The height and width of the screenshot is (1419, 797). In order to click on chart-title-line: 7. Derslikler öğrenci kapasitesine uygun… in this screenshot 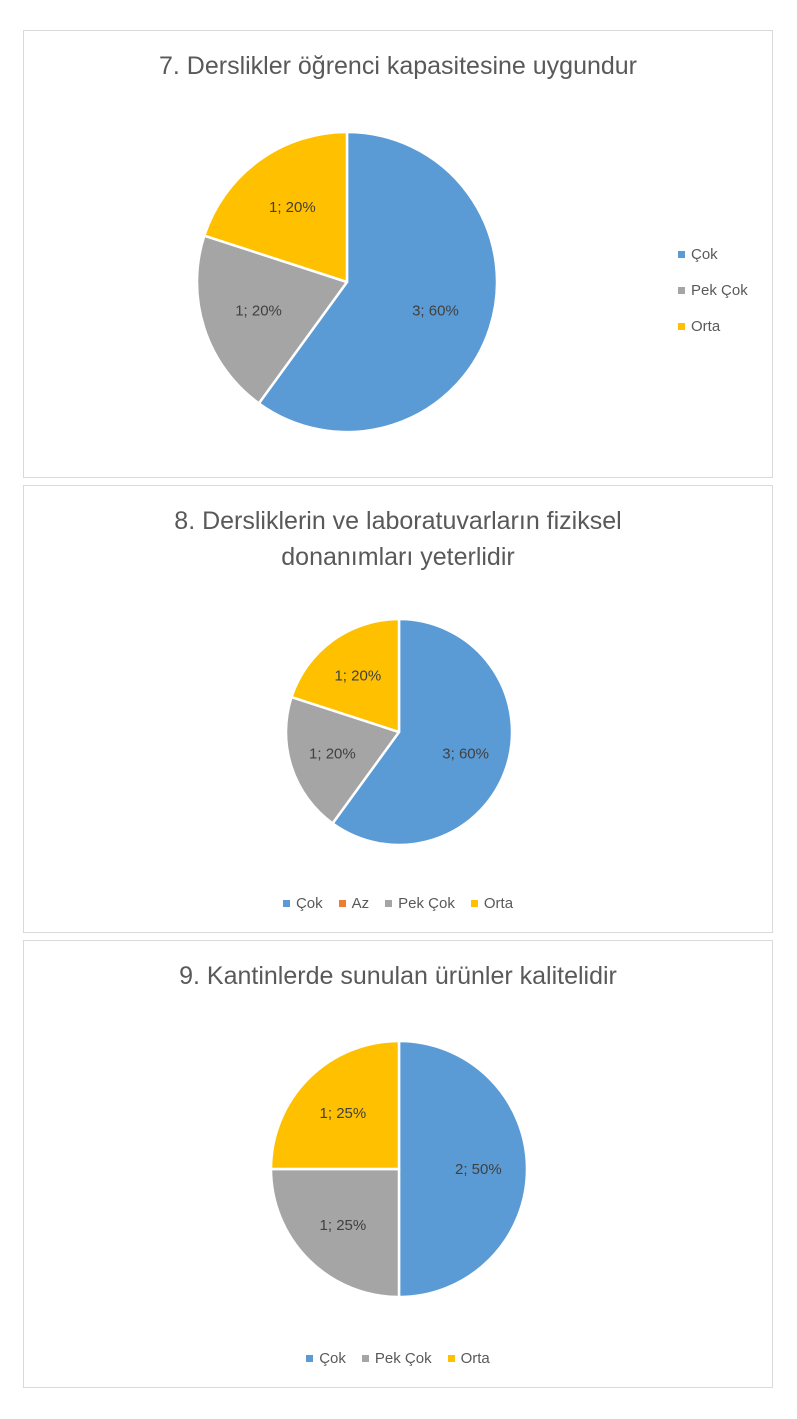, I will do `click(398, 66)`.